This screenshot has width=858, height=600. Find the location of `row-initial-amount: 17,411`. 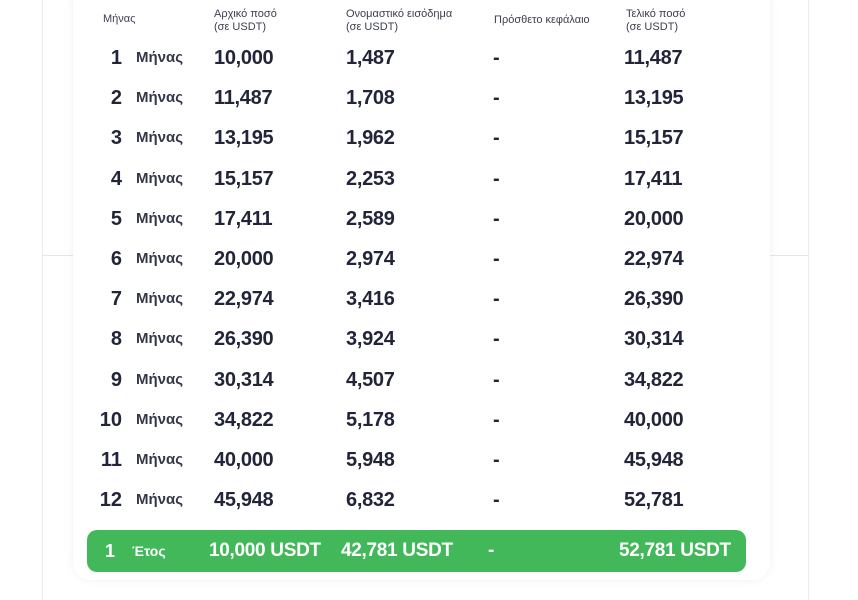

row-initial-amount: 17,411 is located at coordinates (243, 218).